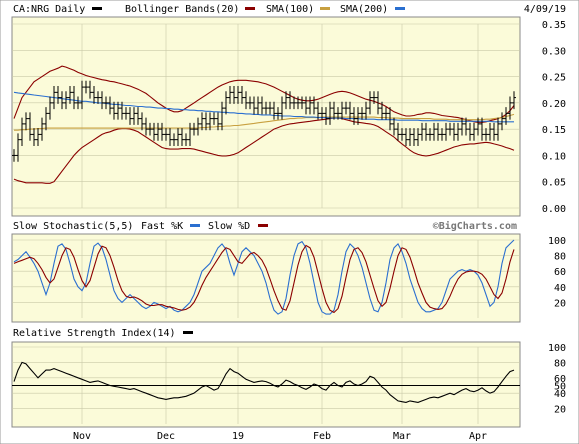  Describe the element at coordinates (82, 436) in the screenshot. I see `x-tick-label: Nov` at that location.